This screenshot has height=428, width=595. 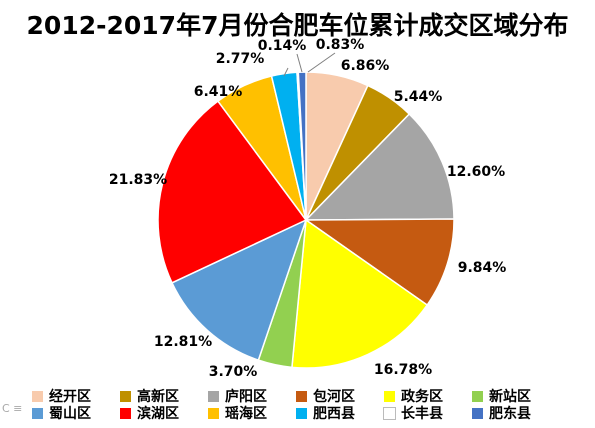 I want to click on data-label-11: 0.14%, so click(x=282, y=46).